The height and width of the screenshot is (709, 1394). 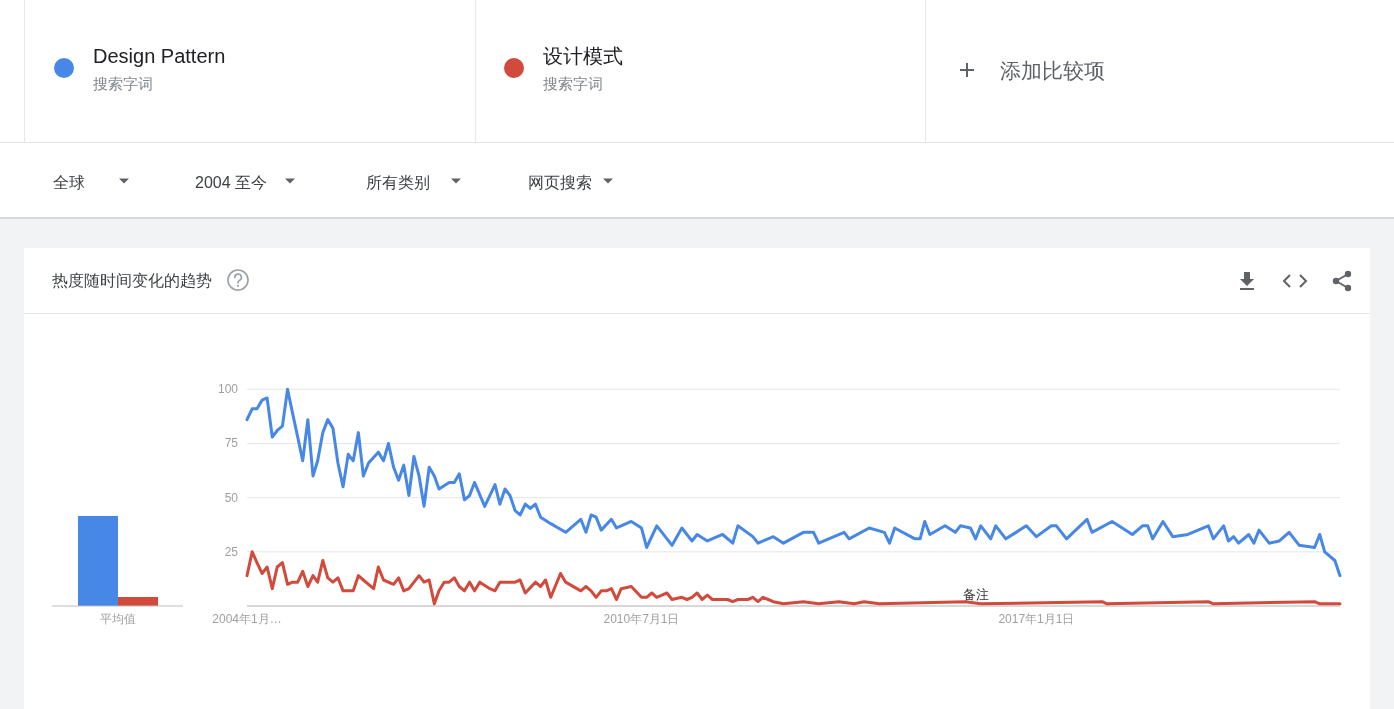 I want to click on text: 添加比较项, so click(x=1052, y=70).